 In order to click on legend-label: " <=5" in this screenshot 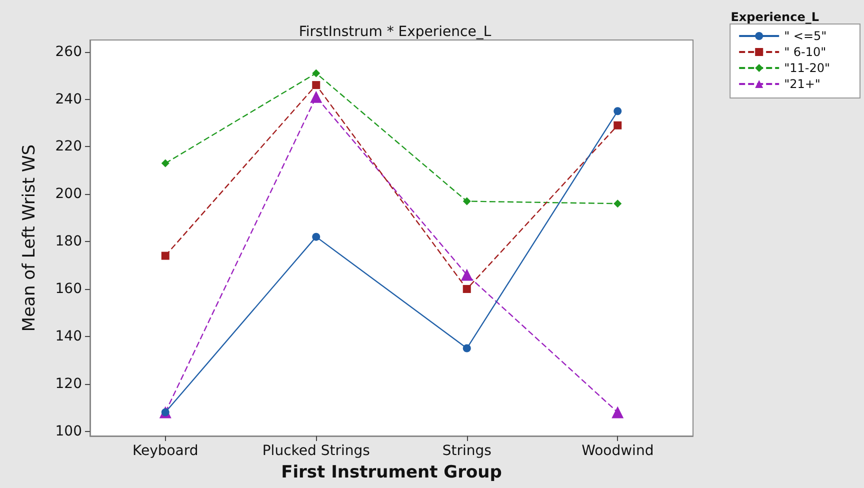, I will do `click(805, 36)`.